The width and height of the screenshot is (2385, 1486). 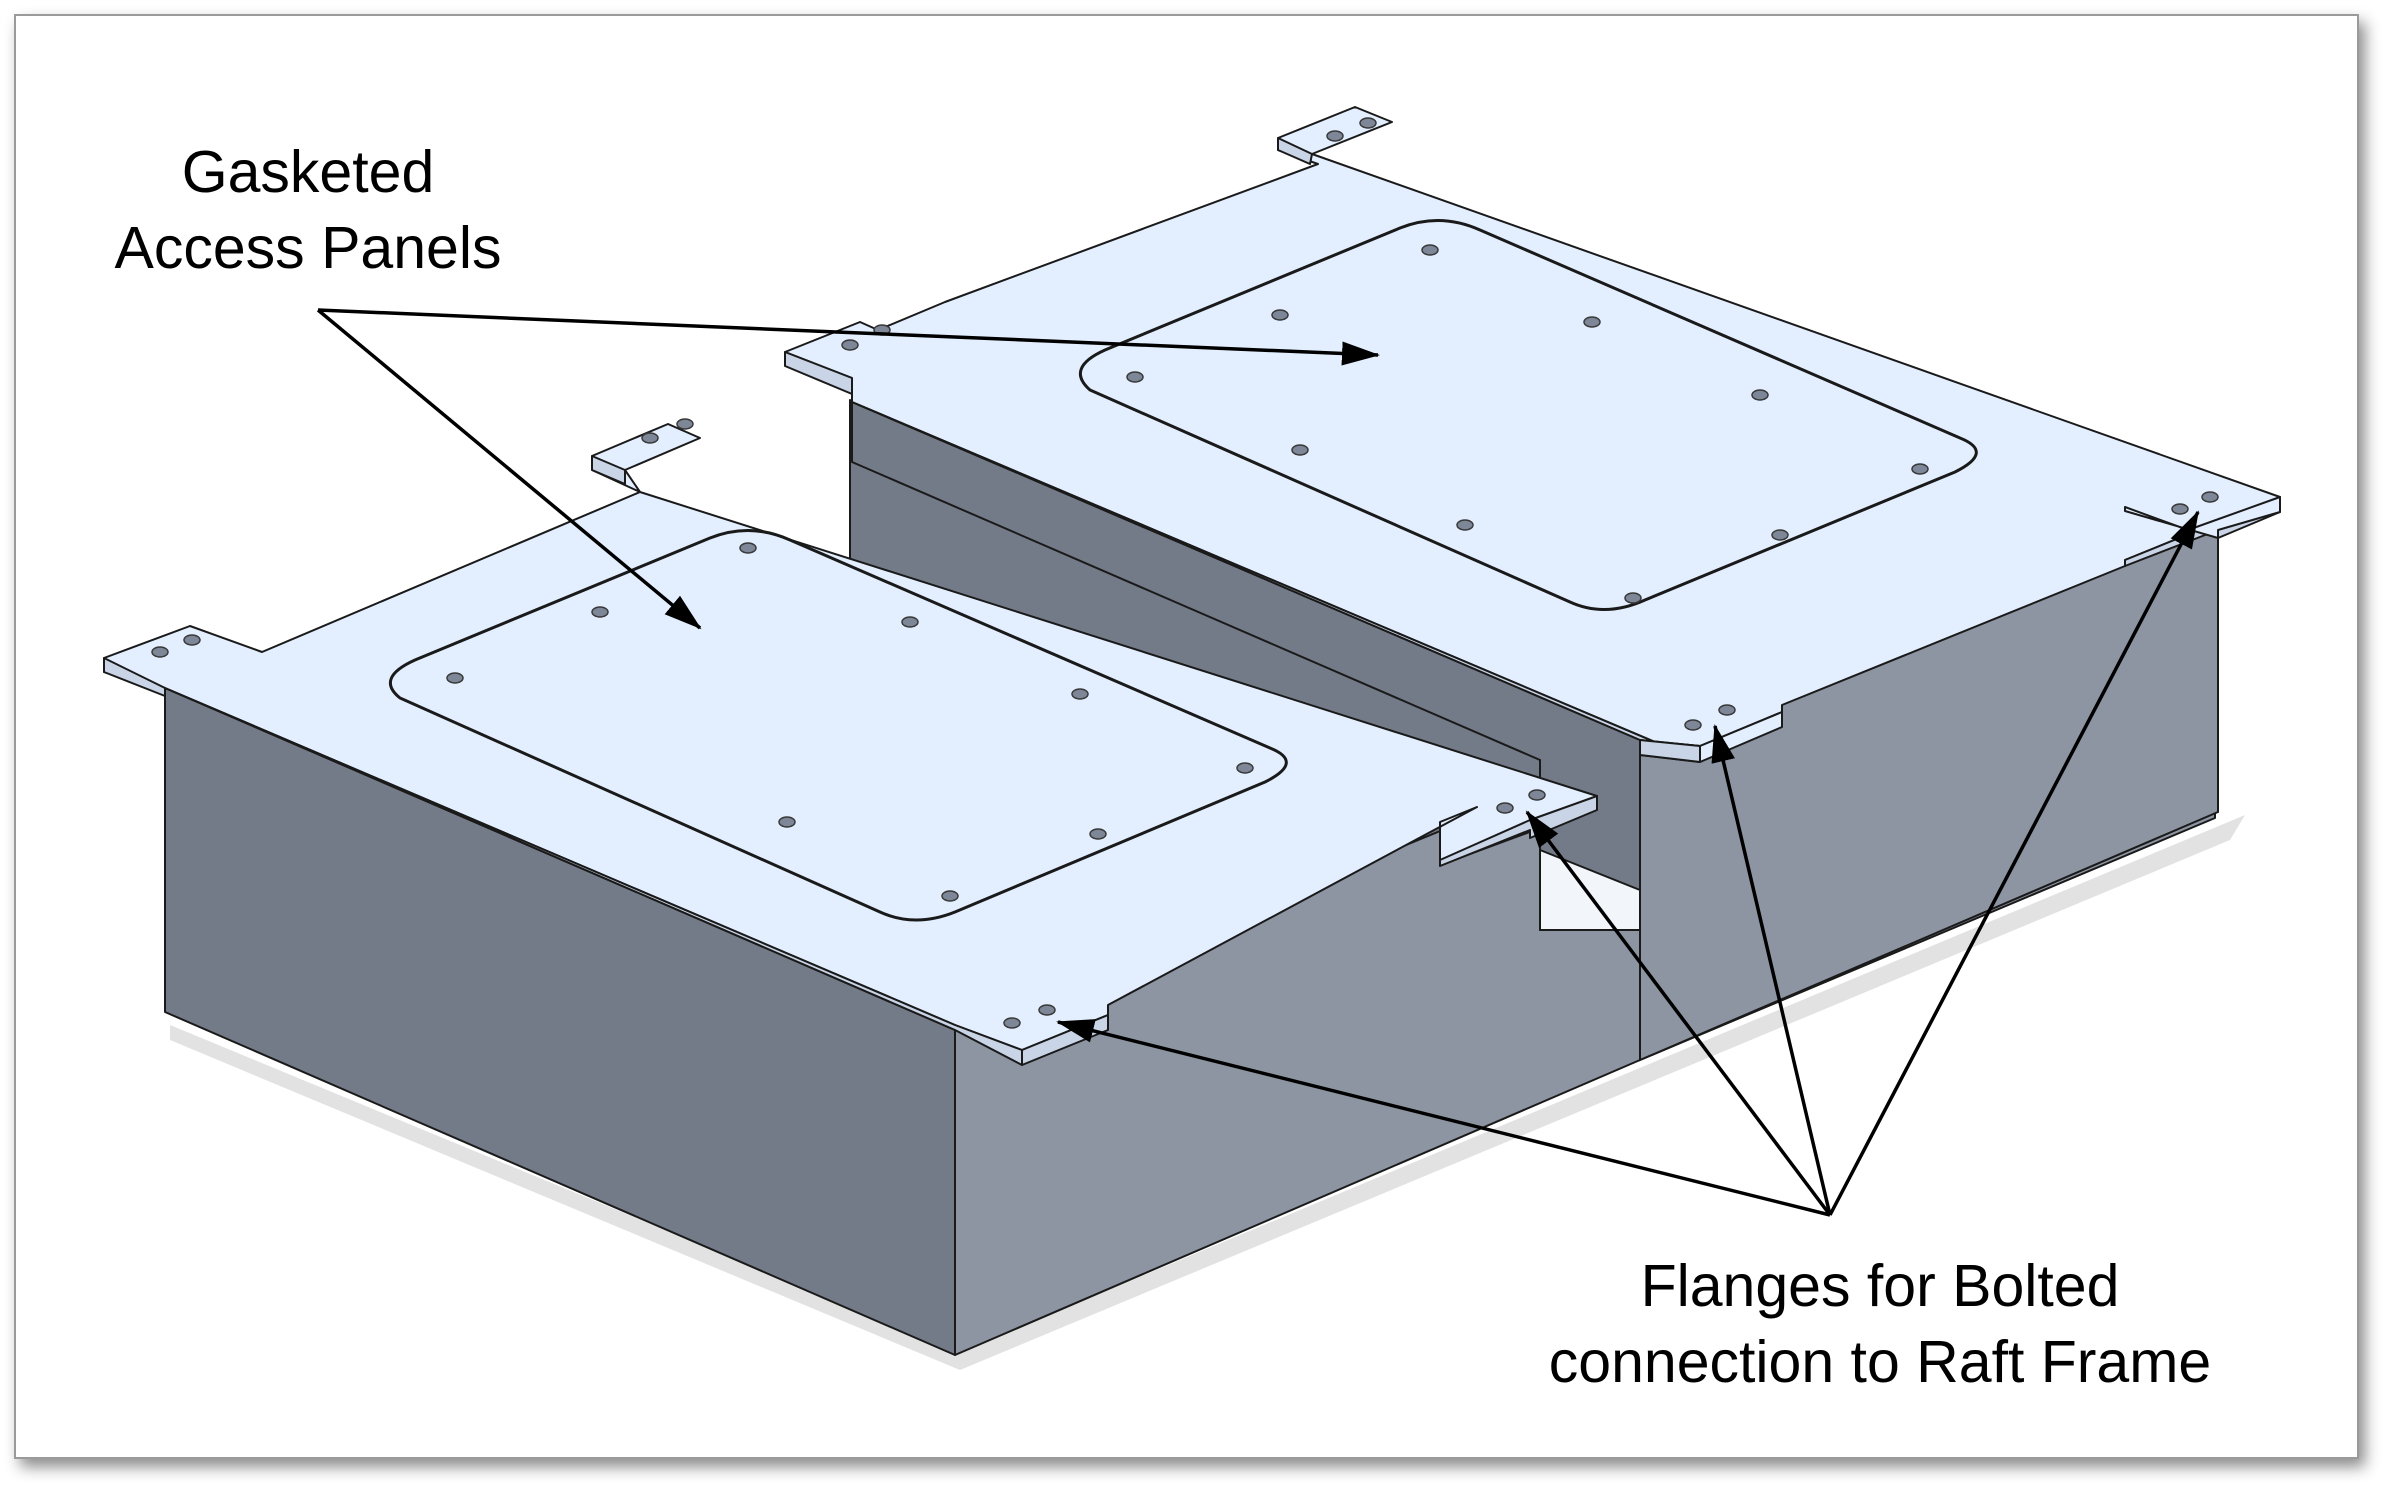 I want to click on label-flanges-line1: Flanges for Bolted, so click(x=1880, y=1286).